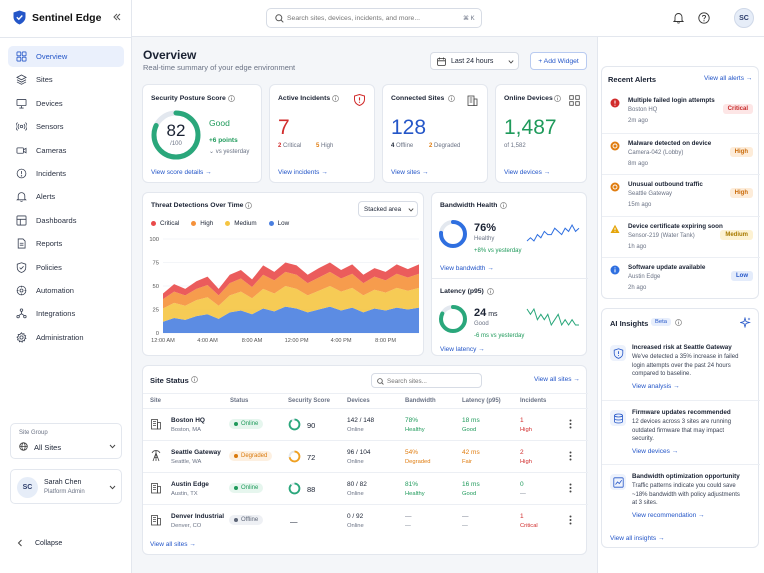  What do you see at coordinates (66, 243) in the screenshot?
I see `sidebar-item-reports: Reports` at bounding box center [66, 243].